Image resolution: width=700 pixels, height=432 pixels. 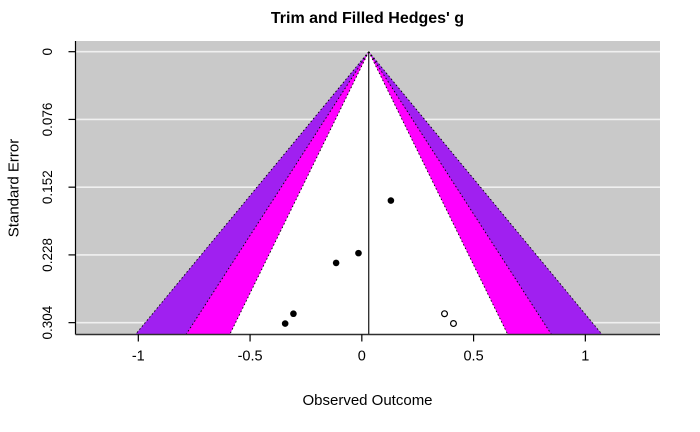 I want to click on y-tick-label: 0.228, so click(x=47, y=255).